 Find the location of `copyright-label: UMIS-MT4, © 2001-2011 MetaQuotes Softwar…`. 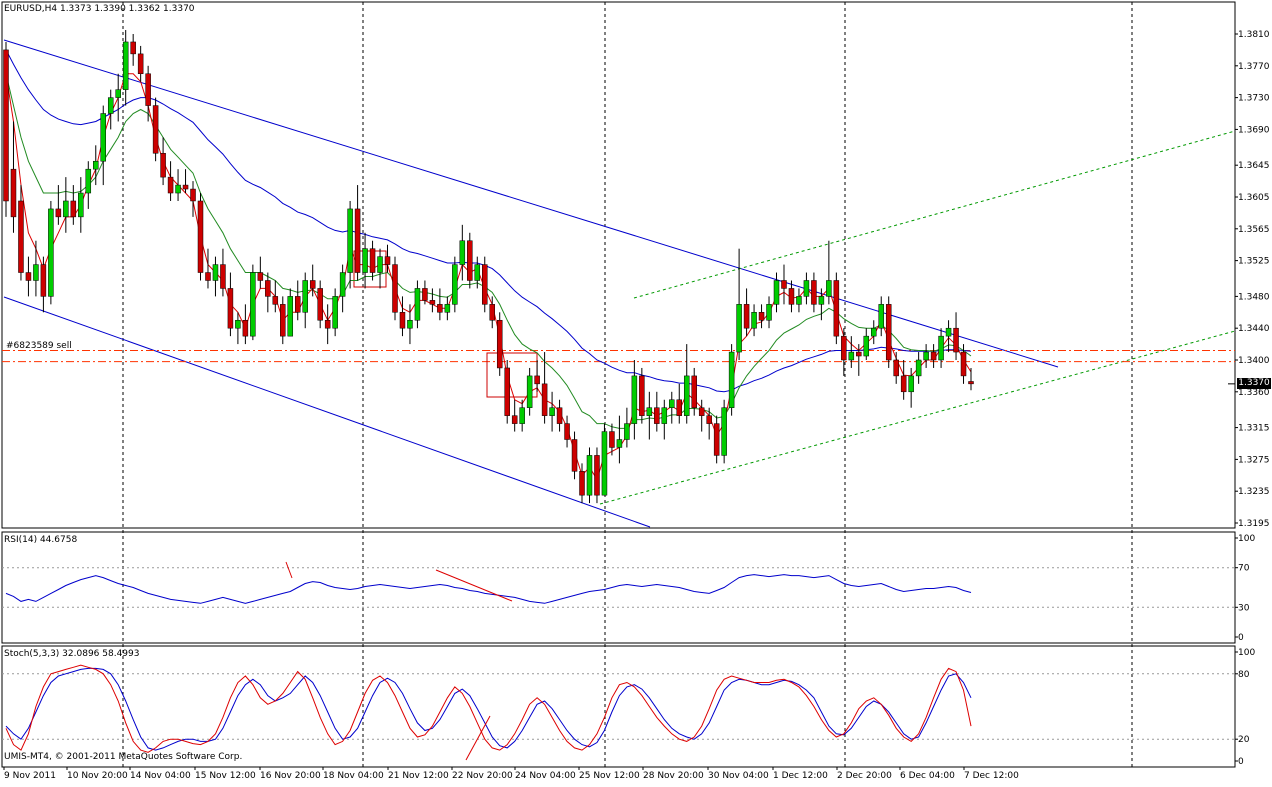

copyright-label: UMIS-MT4, © 2001-2011 MetaQuotes Softwar… is located at coordinates (123, 757).